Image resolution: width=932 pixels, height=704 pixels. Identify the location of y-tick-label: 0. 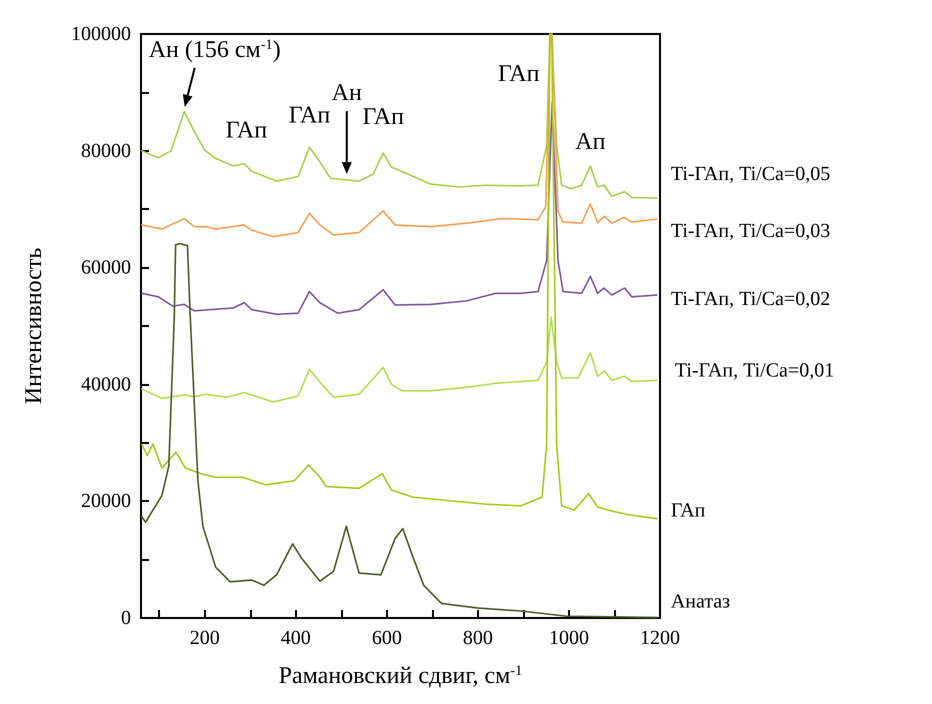
(126, 618).